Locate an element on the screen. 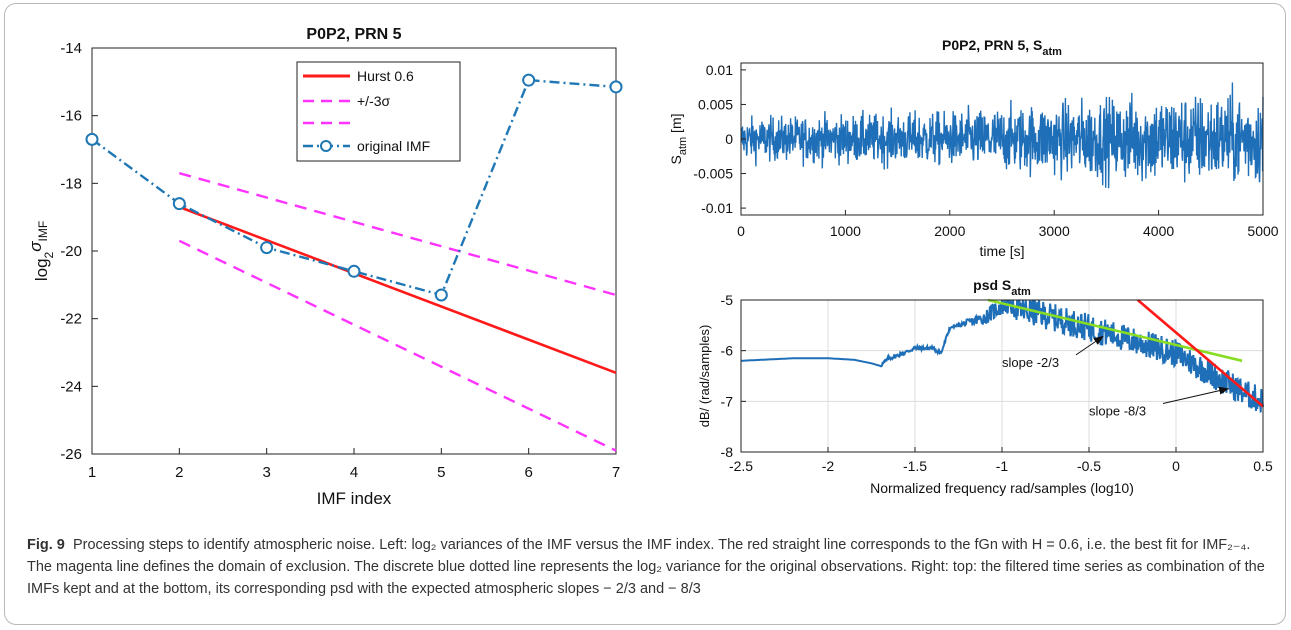 This screenshot has height=630, width=1291. left-x-tick-label: 1 is located at coordinates (92, 472).